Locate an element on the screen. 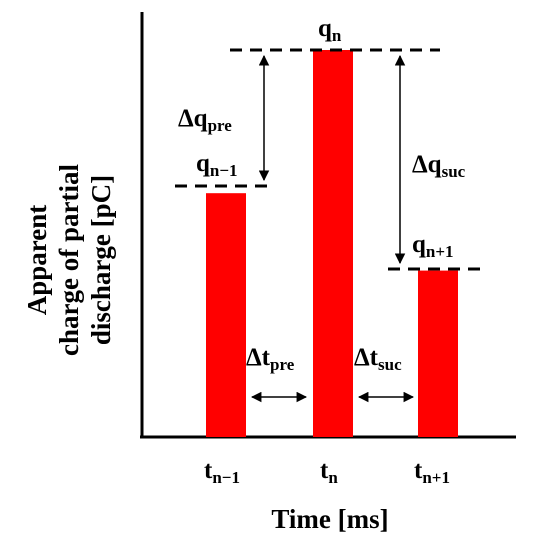  annotation-dt-pre: Δtpre is located at coordinates (270, 359).